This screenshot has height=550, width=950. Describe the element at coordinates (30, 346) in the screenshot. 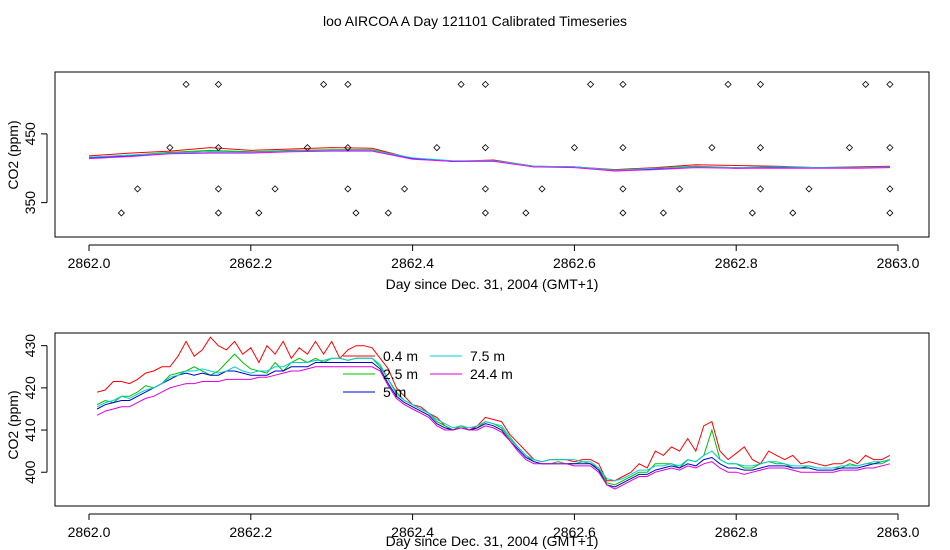

I see `bottom-y-tick-label: 430` at that location.